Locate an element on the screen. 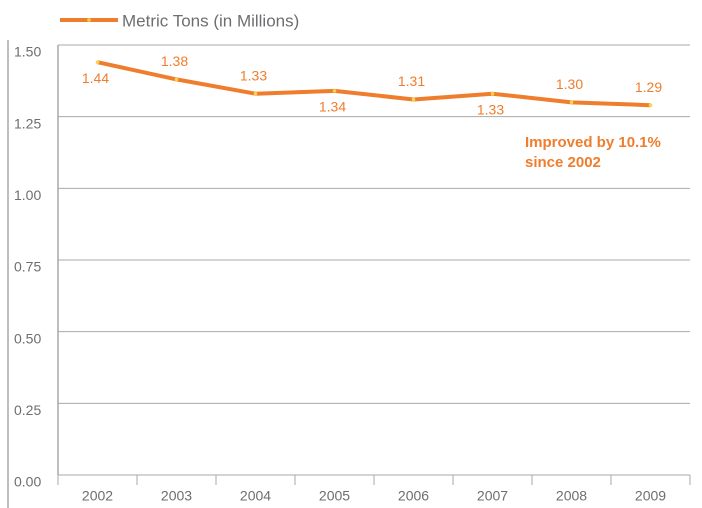 The height and width of the screenshot is (508, 702). line is located at coordinates (374, 84).